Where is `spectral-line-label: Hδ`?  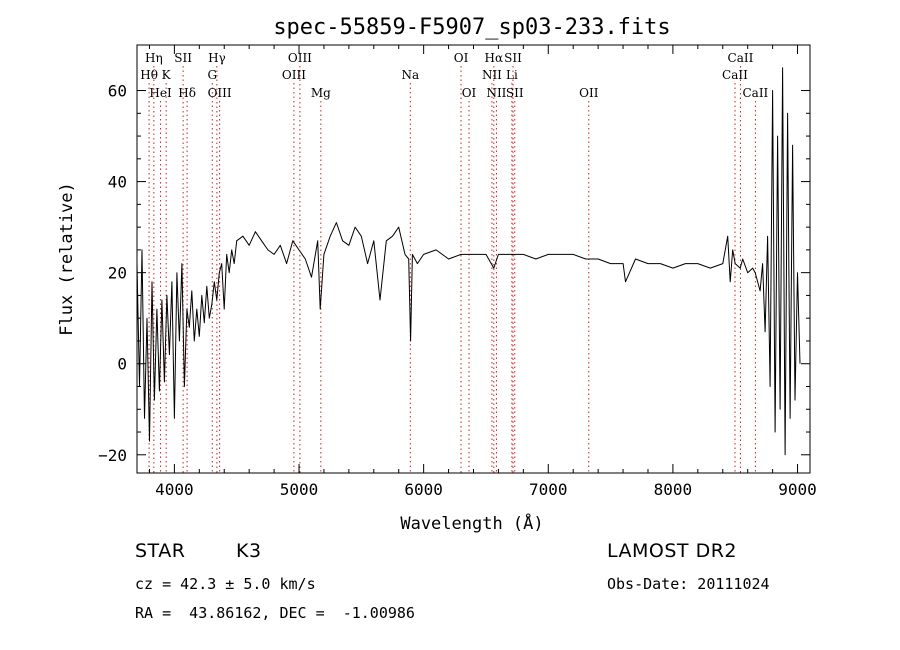 spectral-line-label: Hδ is located at coordinates (187, 93).